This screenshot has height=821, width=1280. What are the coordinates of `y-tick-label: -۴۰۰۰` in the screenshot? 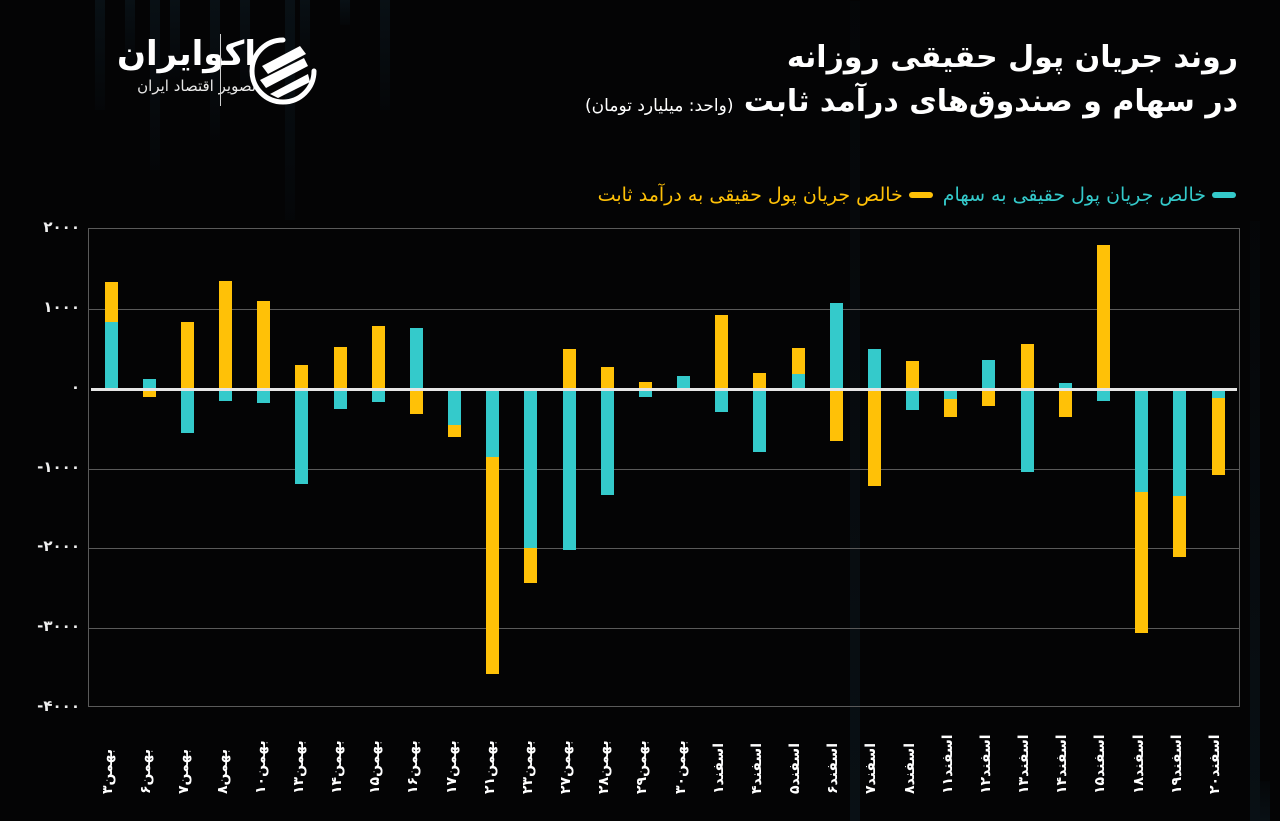 It's located at (58, 706).